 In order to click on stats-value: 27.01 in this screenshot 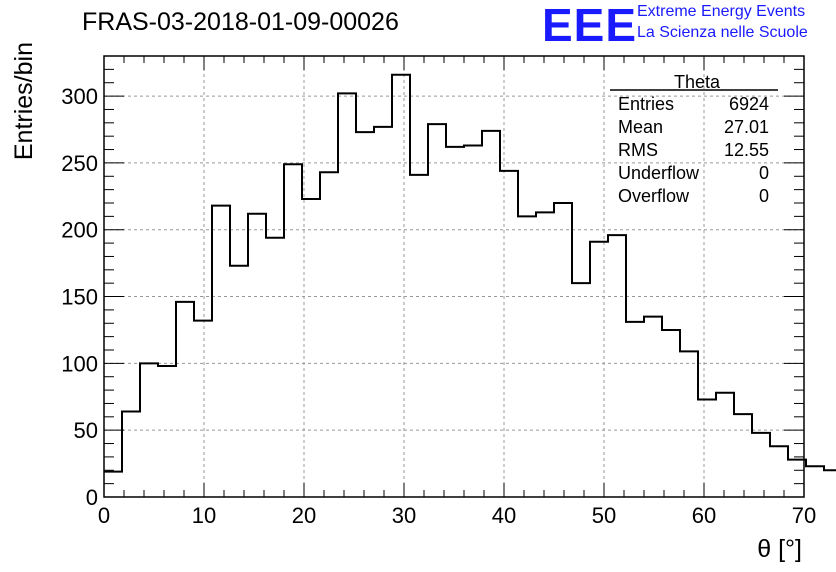, I will do `click(746, 127)`.